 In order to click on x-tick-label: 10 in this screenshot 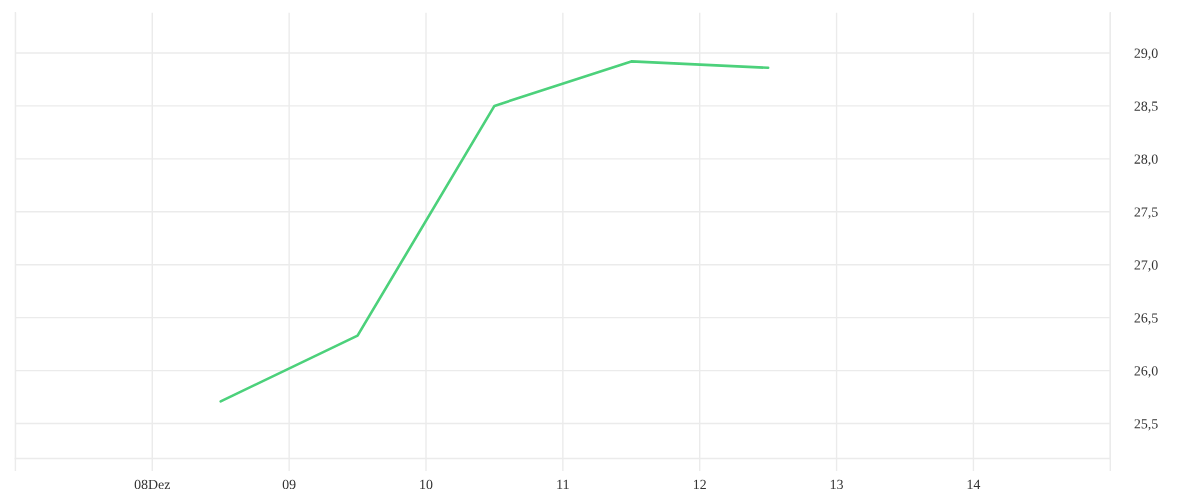, I will do `click(426, 484)`.